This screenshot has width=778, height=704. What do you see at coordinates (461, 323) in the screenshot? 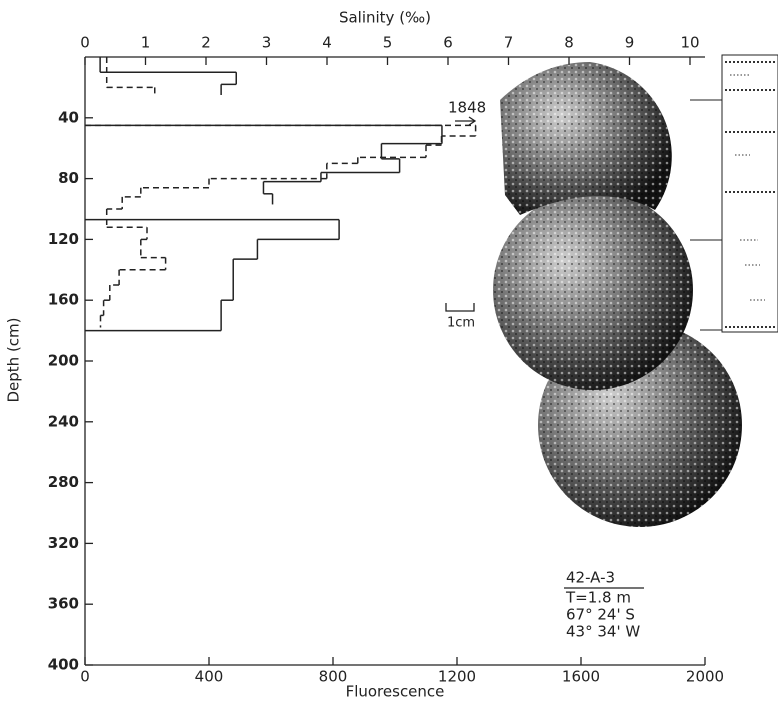
I see `annotation: 1cm` at bounding box center [461, 323].